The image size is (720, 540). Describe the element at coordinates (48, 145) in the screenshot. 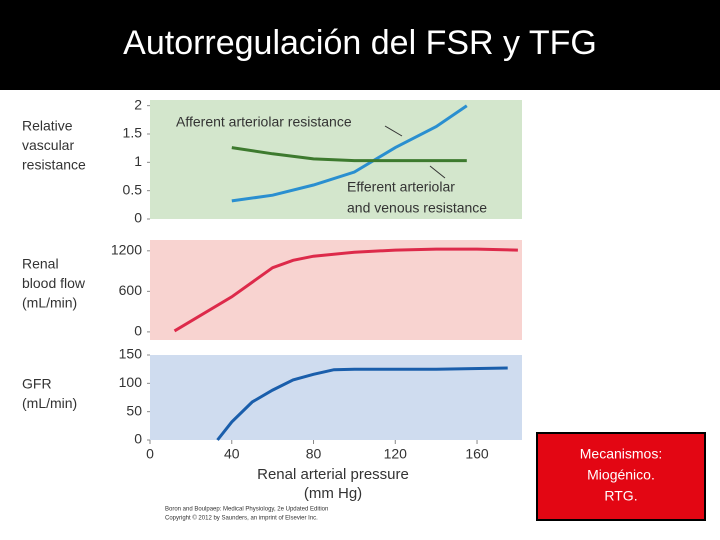

I see `y-axis-label: vascular` at that location.